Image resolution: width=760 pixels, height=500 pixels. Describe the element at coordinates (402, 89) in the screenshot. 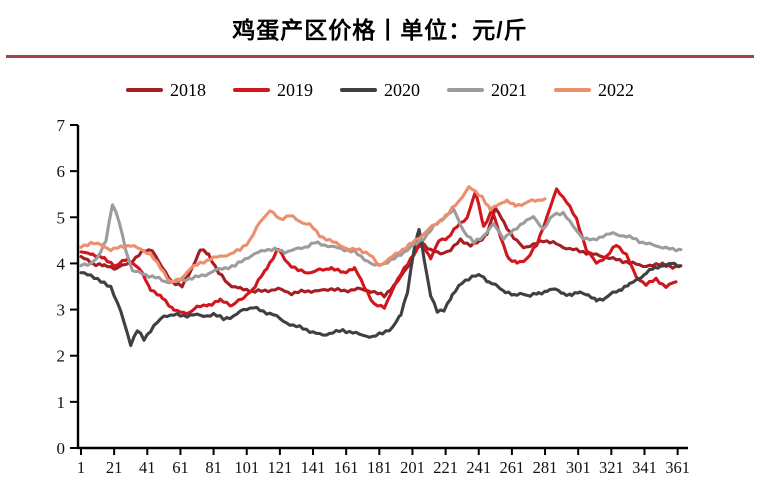

I see `legend-label-2020: 2020` at that location.